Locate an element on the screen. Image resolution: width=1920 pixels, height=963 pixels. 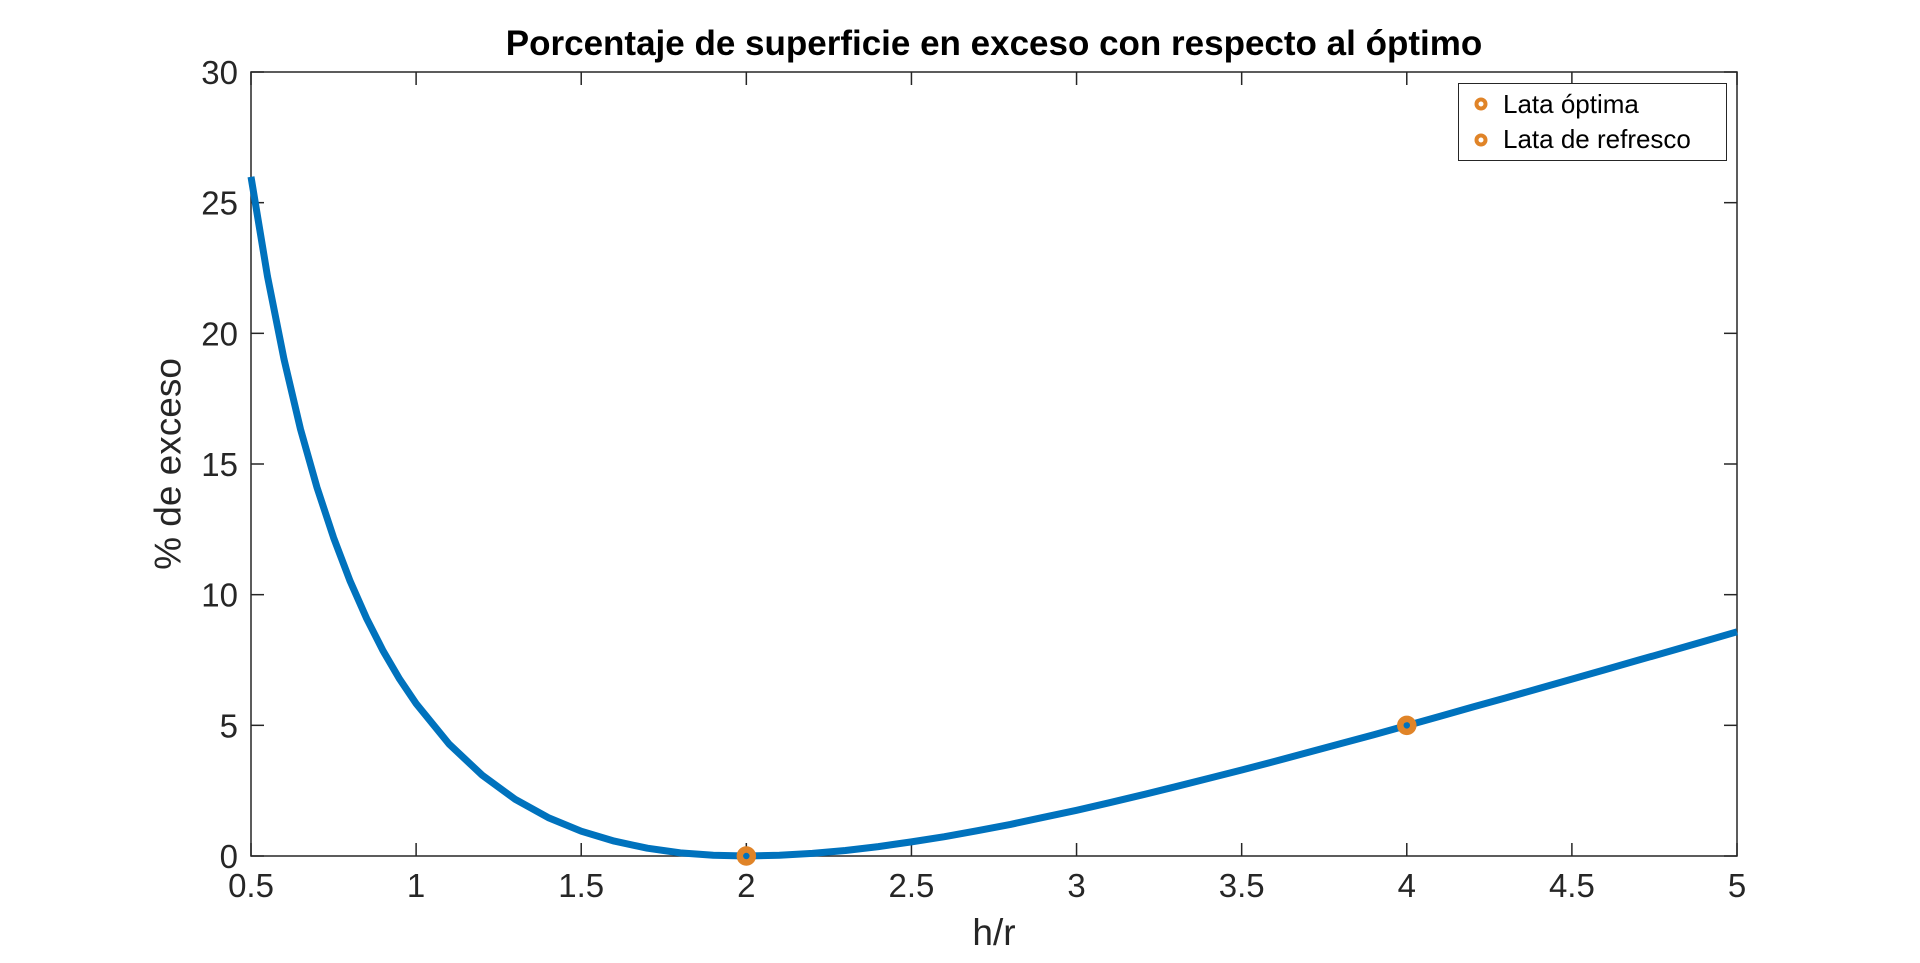
y-tick-label: 15 is located at coordinates (219, 464).